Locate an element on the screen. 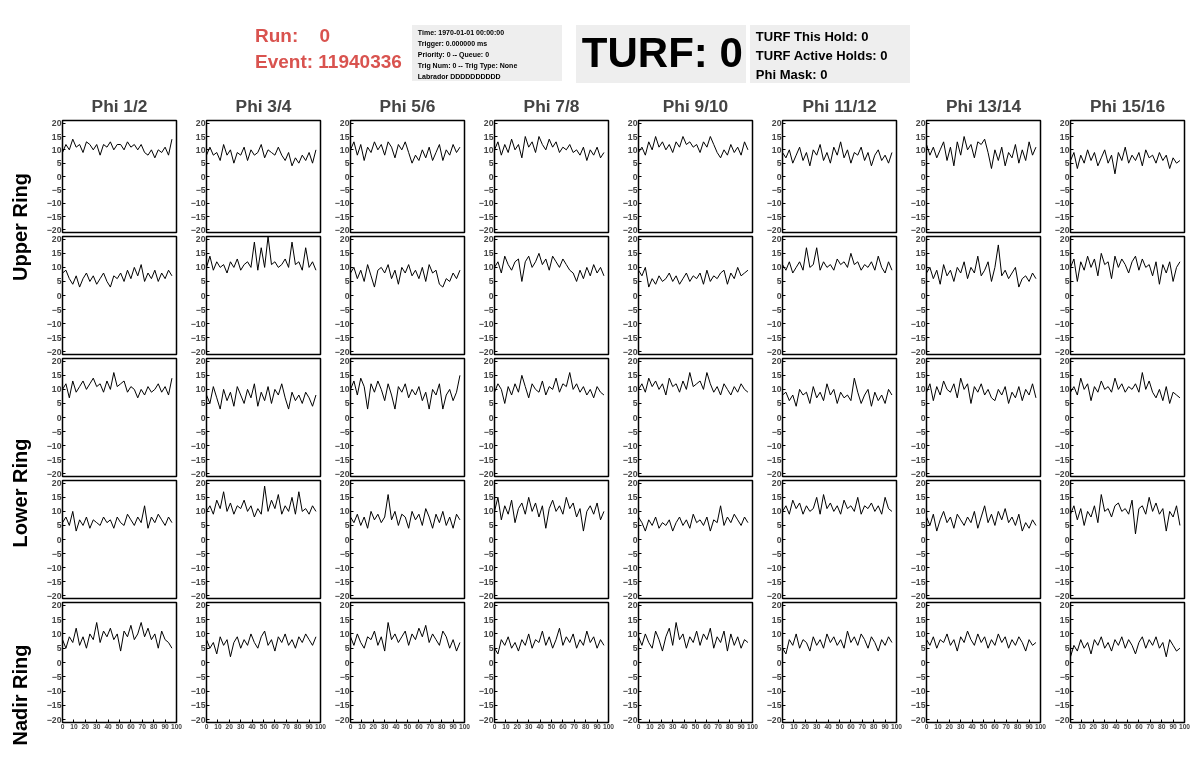  text: TURF: 0 is located at coordinates (660, 54).